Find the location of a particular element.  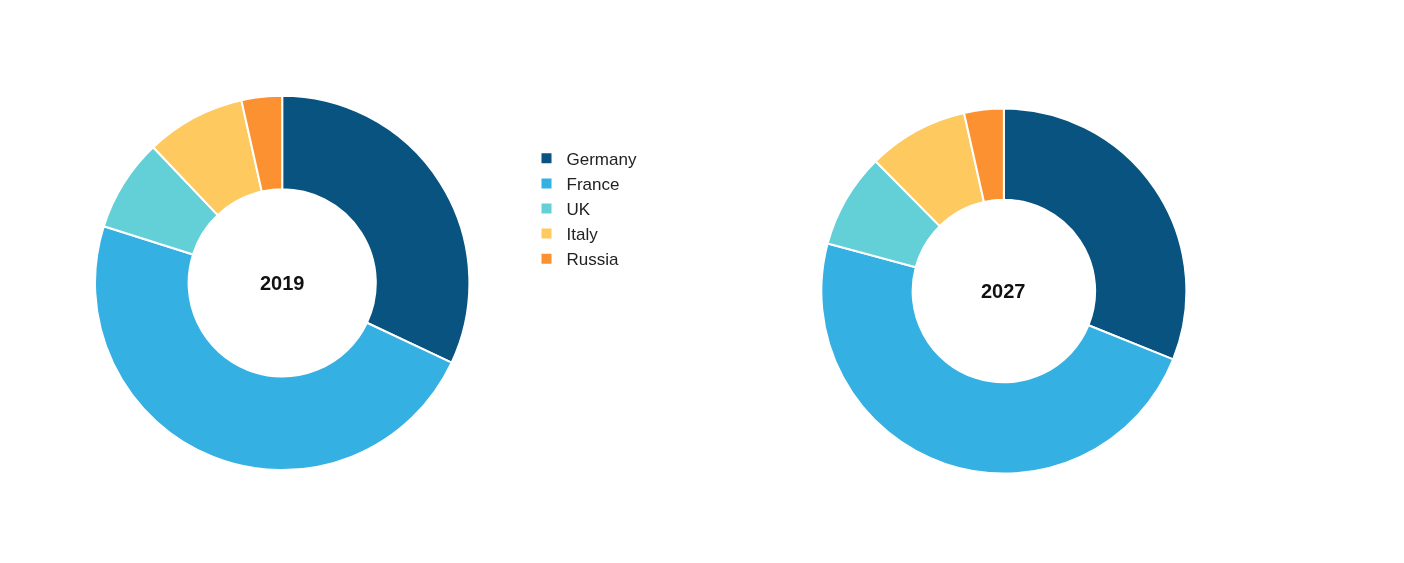

legend-label: France is located at coordinates (593, 185).